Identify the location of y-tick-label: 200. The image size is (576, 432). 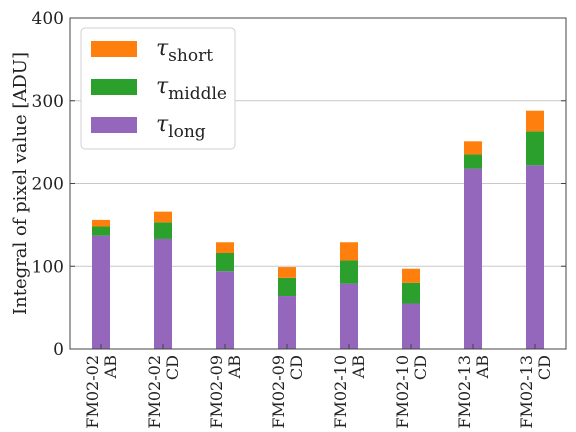
(48, 185).